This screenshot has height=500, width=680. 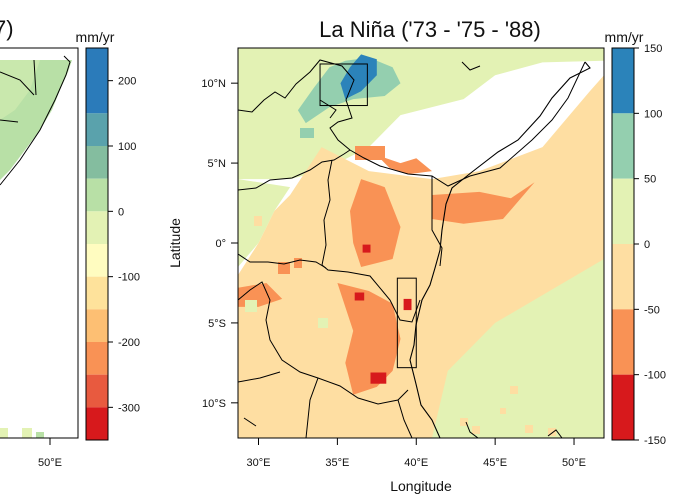 What do you see at coordinates (7, 28) in the screenshot?
I see `left-panel-title-fragment: 7)` at bounding box center [7, 28].